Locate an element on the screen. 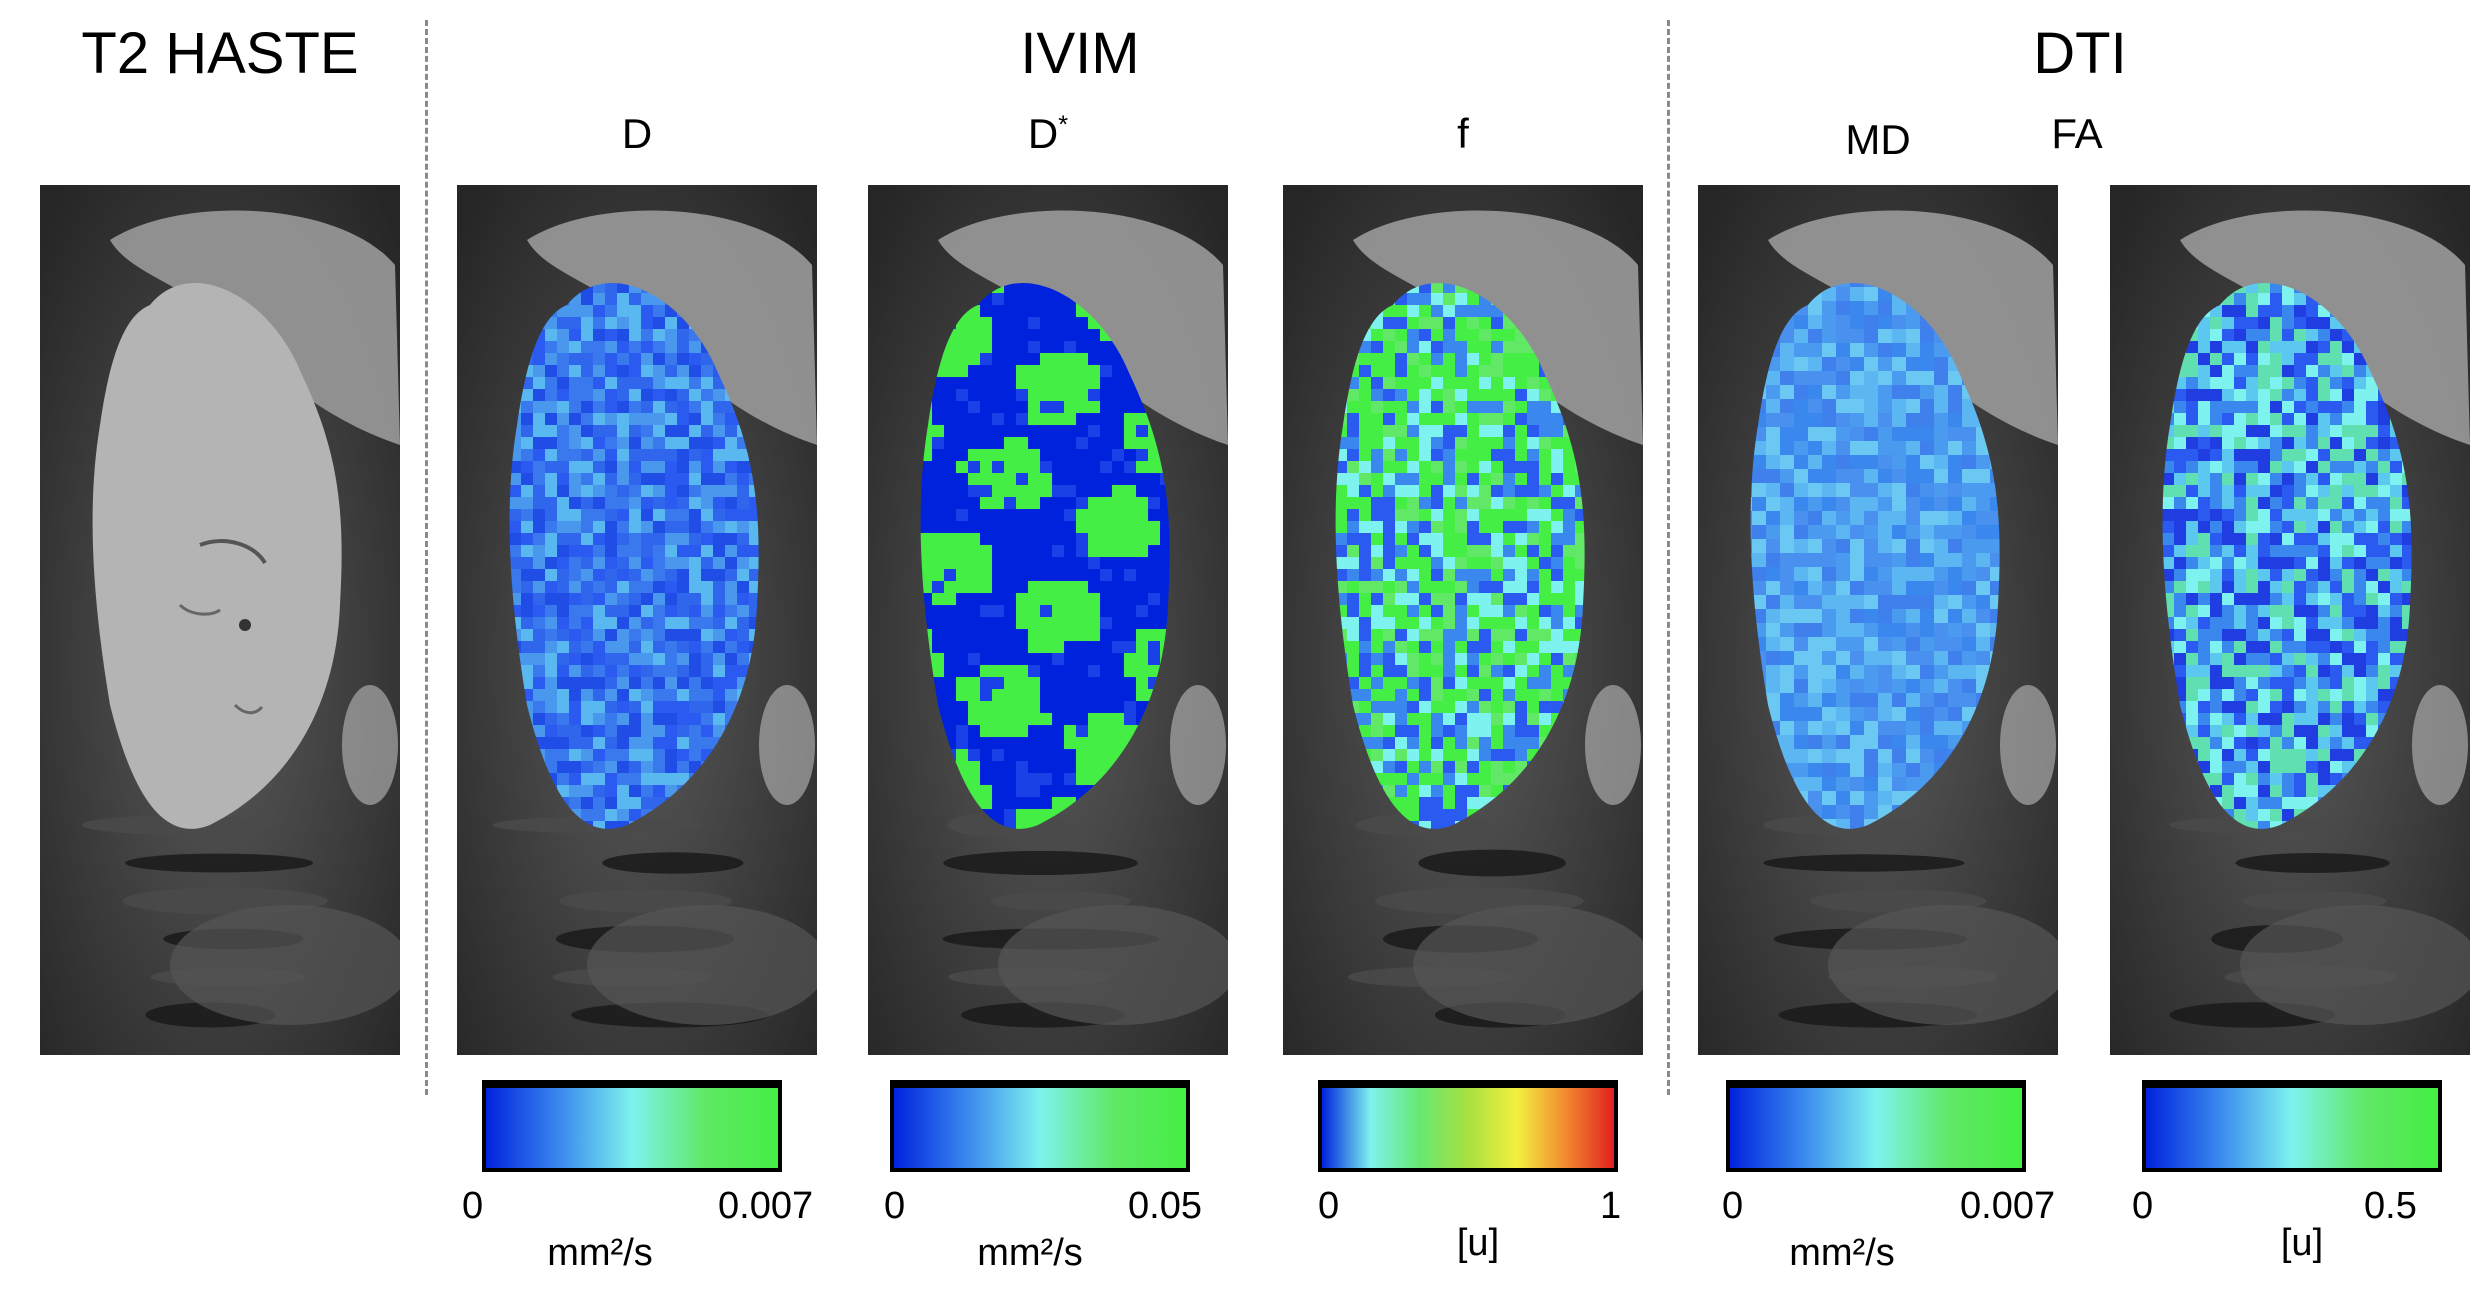  label-md: MD is located at coordinates (1878, 139).